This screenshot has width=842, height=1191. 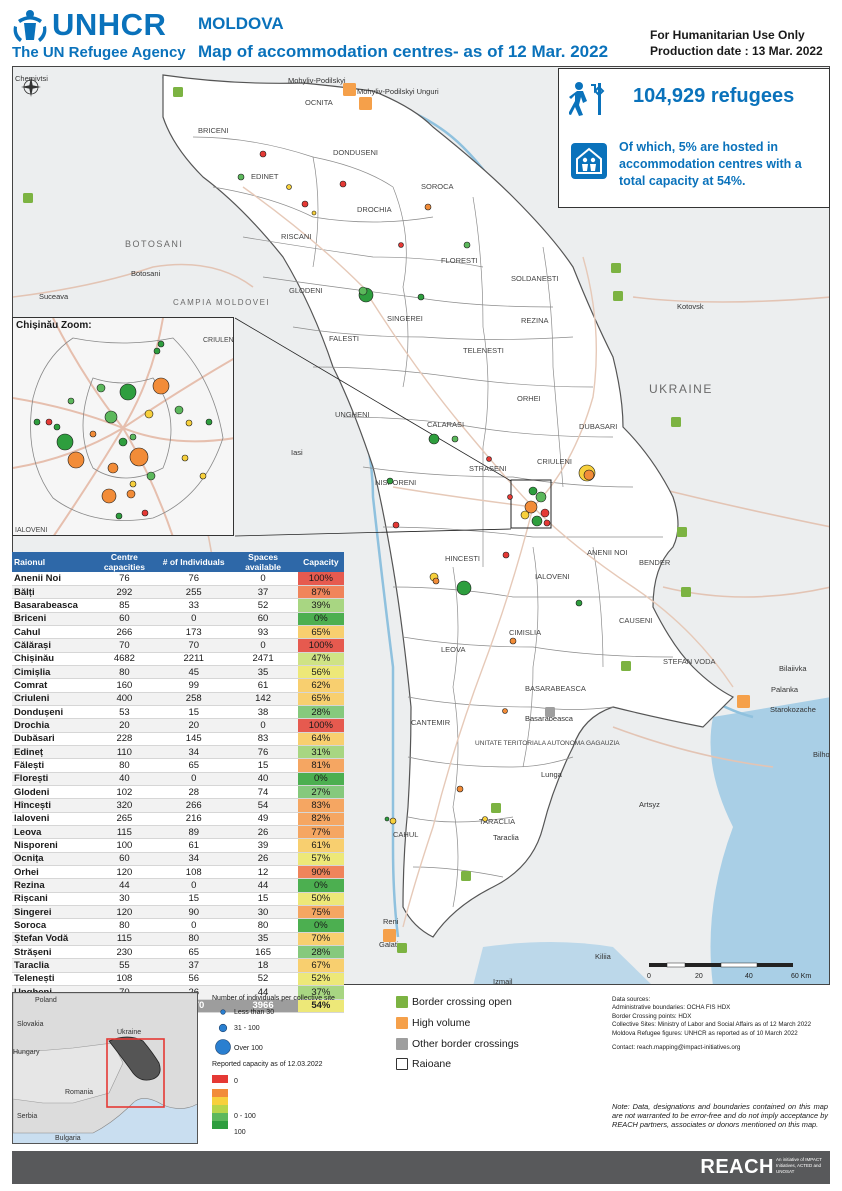 I want to click on inset-connector, so click(x=373, y=399).